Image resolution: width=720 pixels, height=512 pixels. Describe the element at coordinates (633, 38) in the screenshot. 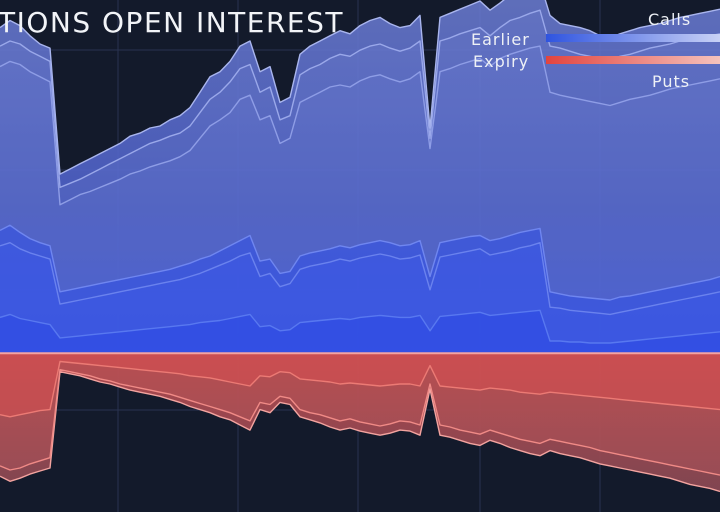

I see `legend-calls-gradient` at that location.